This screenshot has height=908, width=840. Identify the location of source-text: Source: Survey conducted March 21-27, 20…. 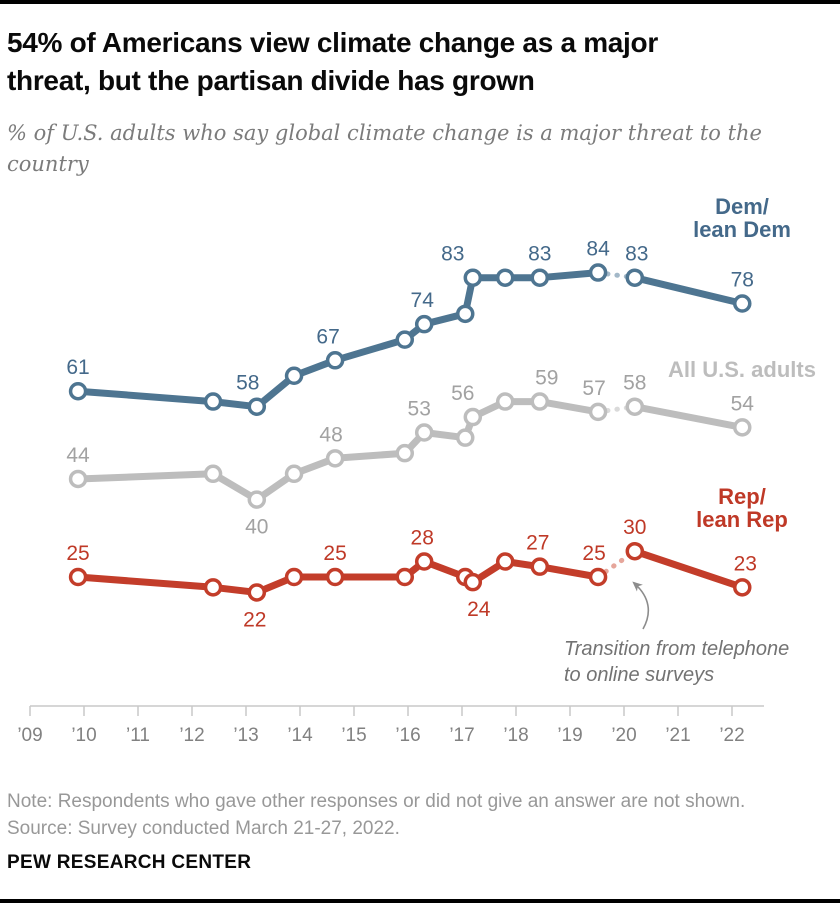
(203, 828).